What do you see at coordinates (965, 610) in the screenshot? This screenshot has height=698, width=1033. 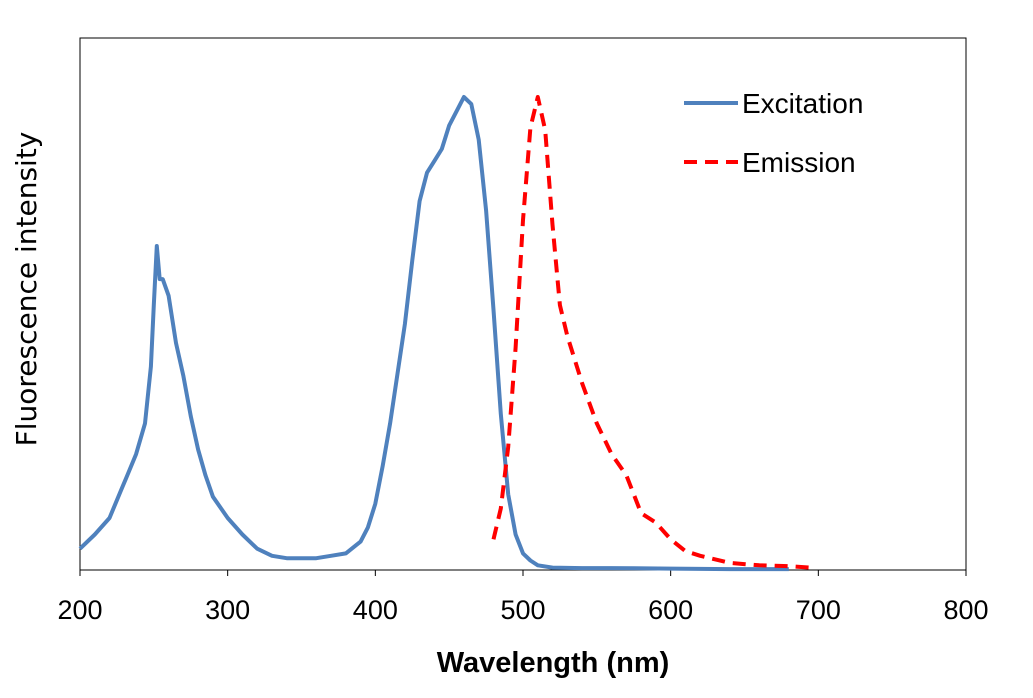 I see `x-tick-label: 800` at bounding box center [965, 610].